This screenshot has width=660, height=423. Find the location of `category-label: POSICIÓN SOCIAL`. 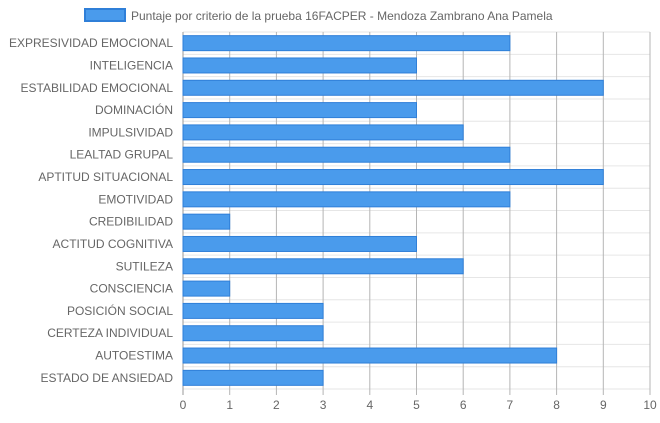

category-label: POSICIÓN SOCIAL is located at coordinates (120, 310).